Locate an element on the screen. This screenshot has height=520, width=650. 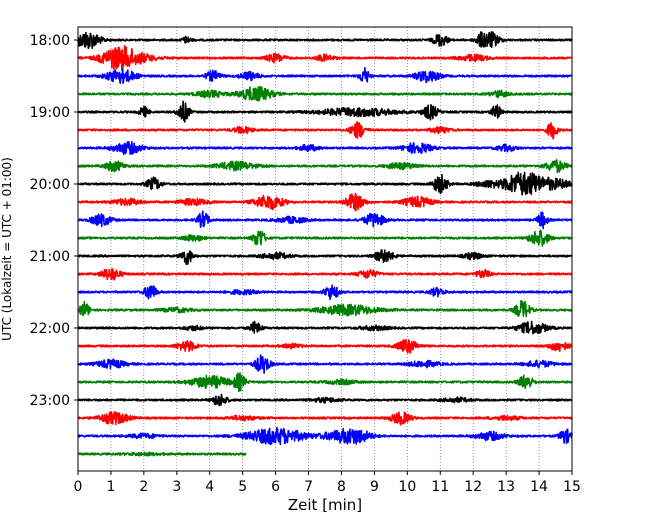
trace-1915 is located at coordinates (325, 130).